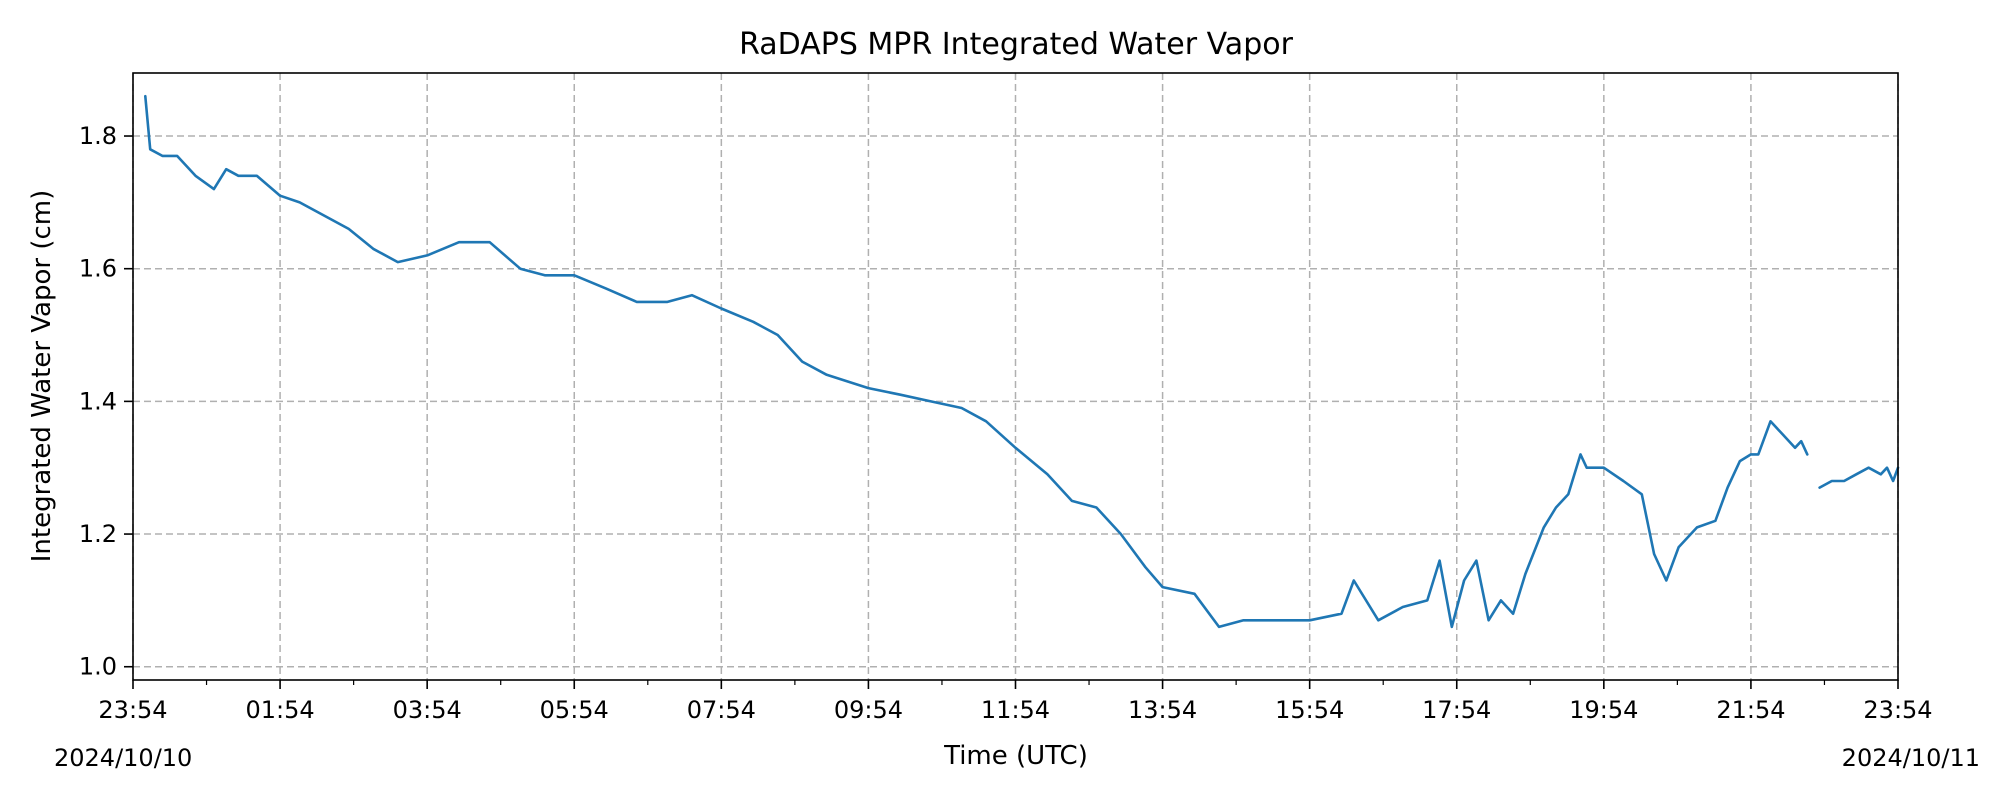 This screenshot has width=2000, height=800. I want to click on x-tick-label: 09:54, so click(868, 710).